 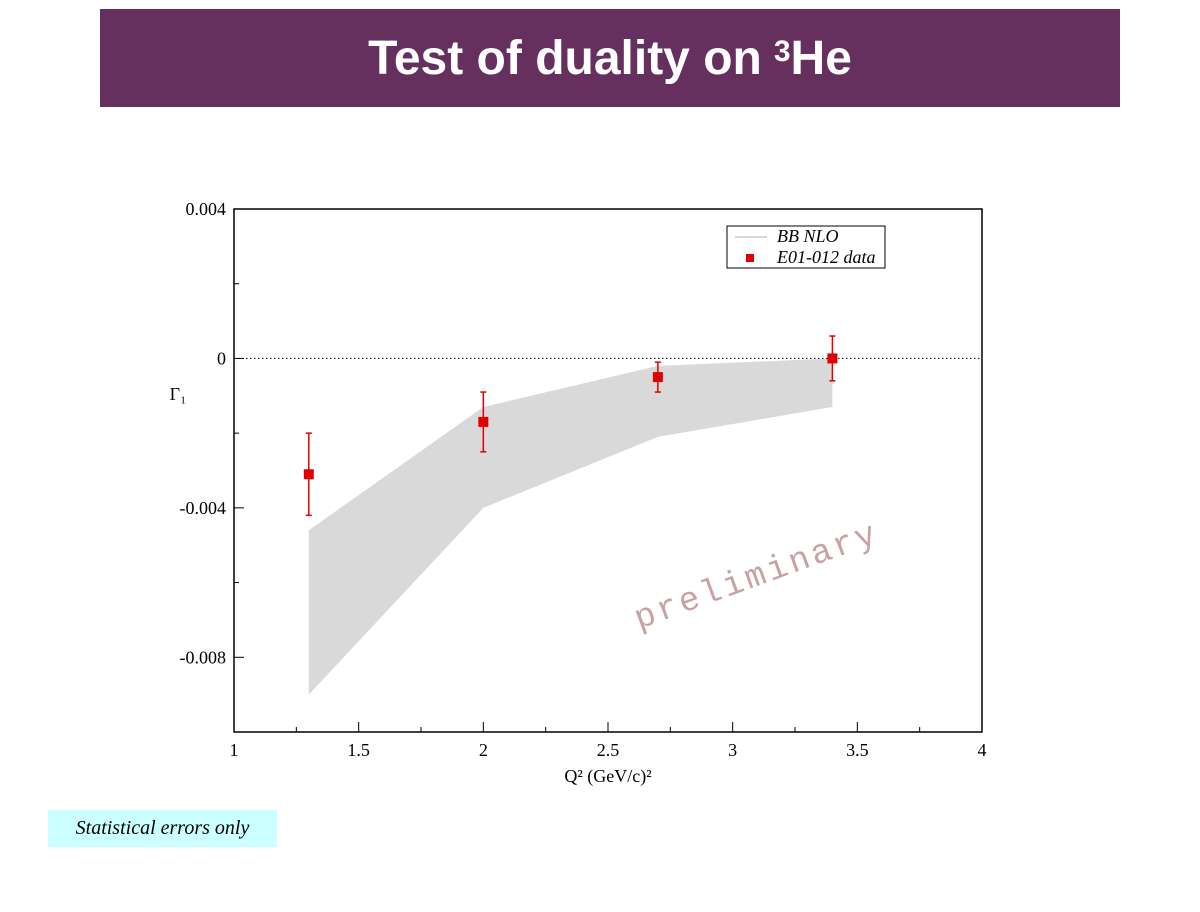 What do you see at coordinates (757, 578) in the screenshot?
I see `watermark: preliminary` at bounding box center [757, 578].